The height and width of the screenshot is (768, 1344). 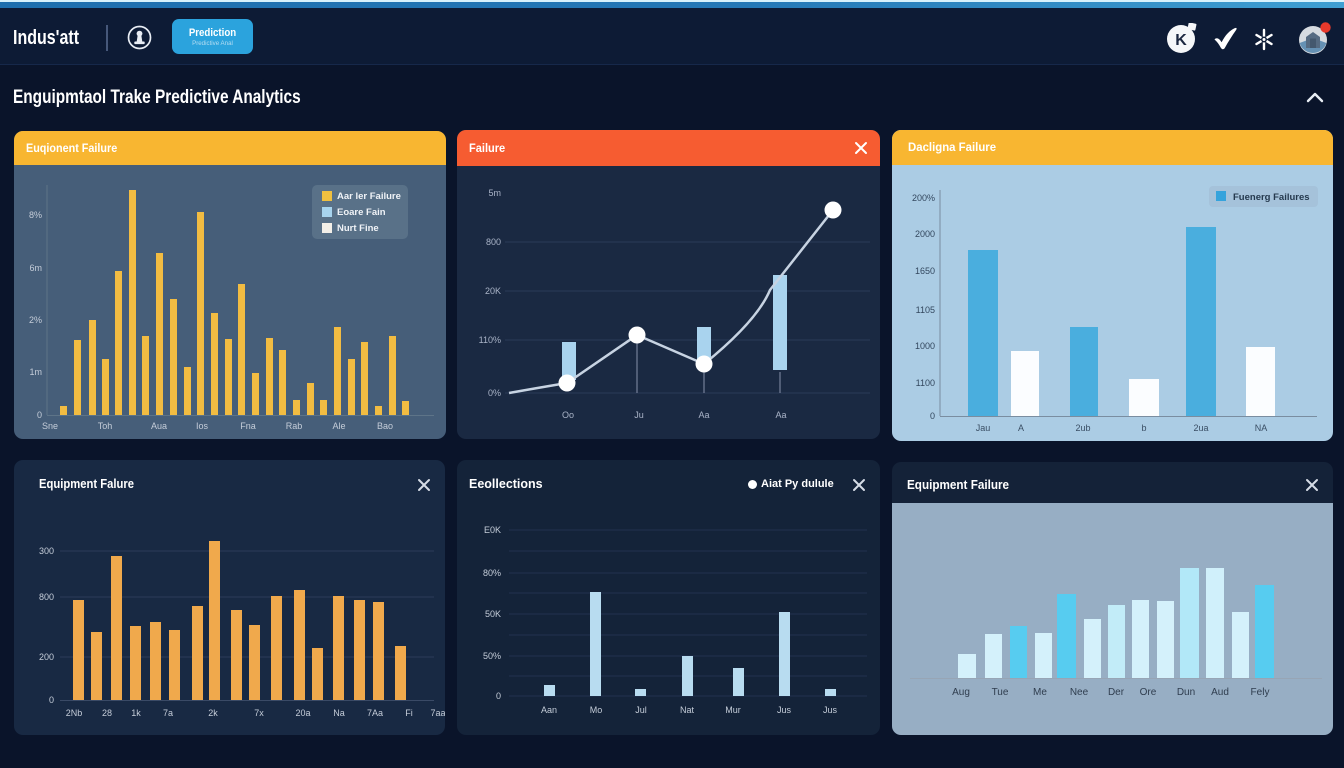 I want to click on svg-text: 1k, so click(x=136, y=713).